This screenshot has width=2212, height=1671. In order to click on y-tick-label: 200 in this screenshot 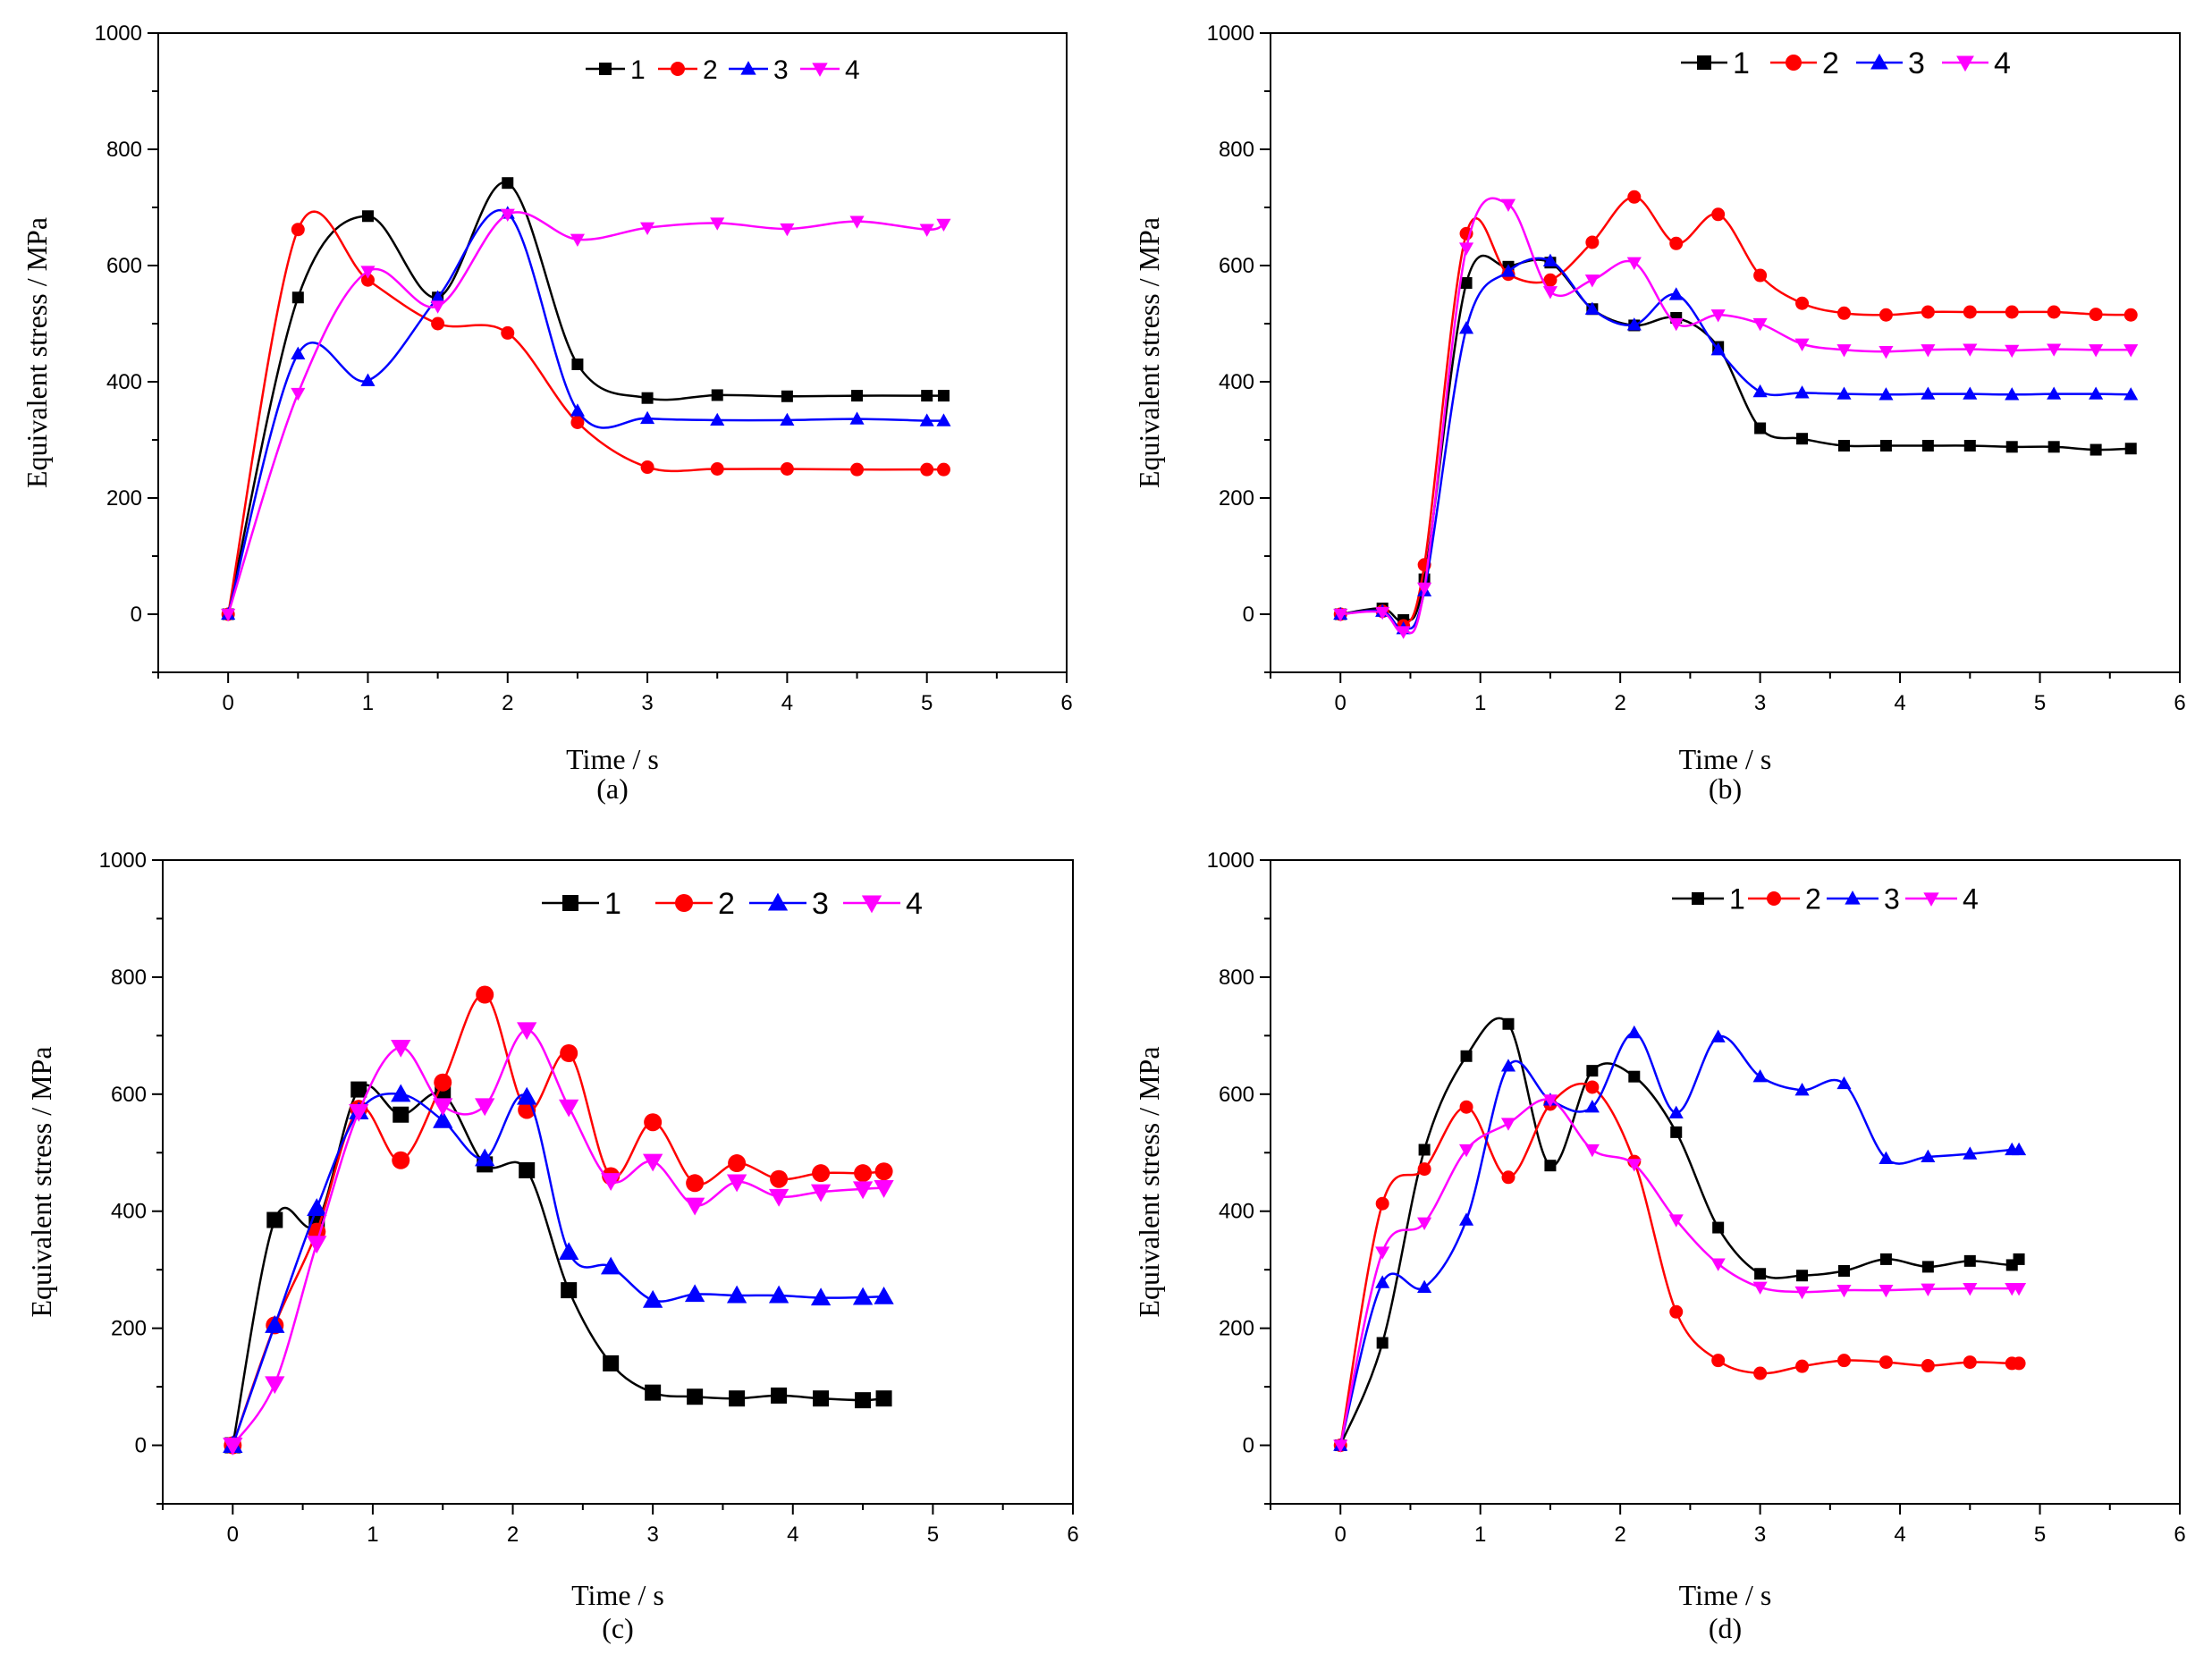, I will do `click(1236, 1329)`.